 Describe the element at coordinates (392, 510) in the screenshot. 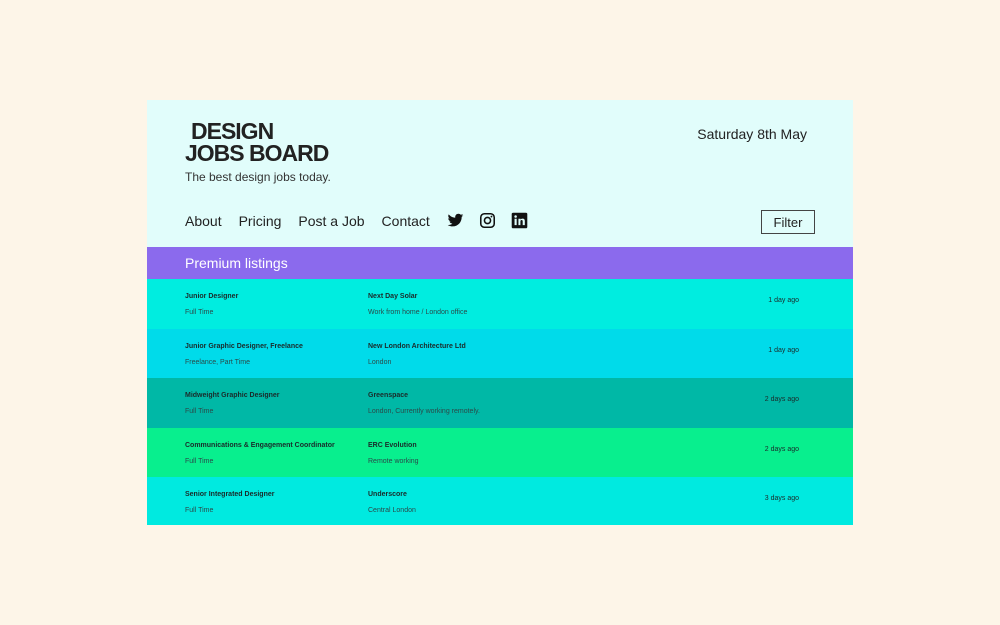

I see `job-location: Central London` at that location.